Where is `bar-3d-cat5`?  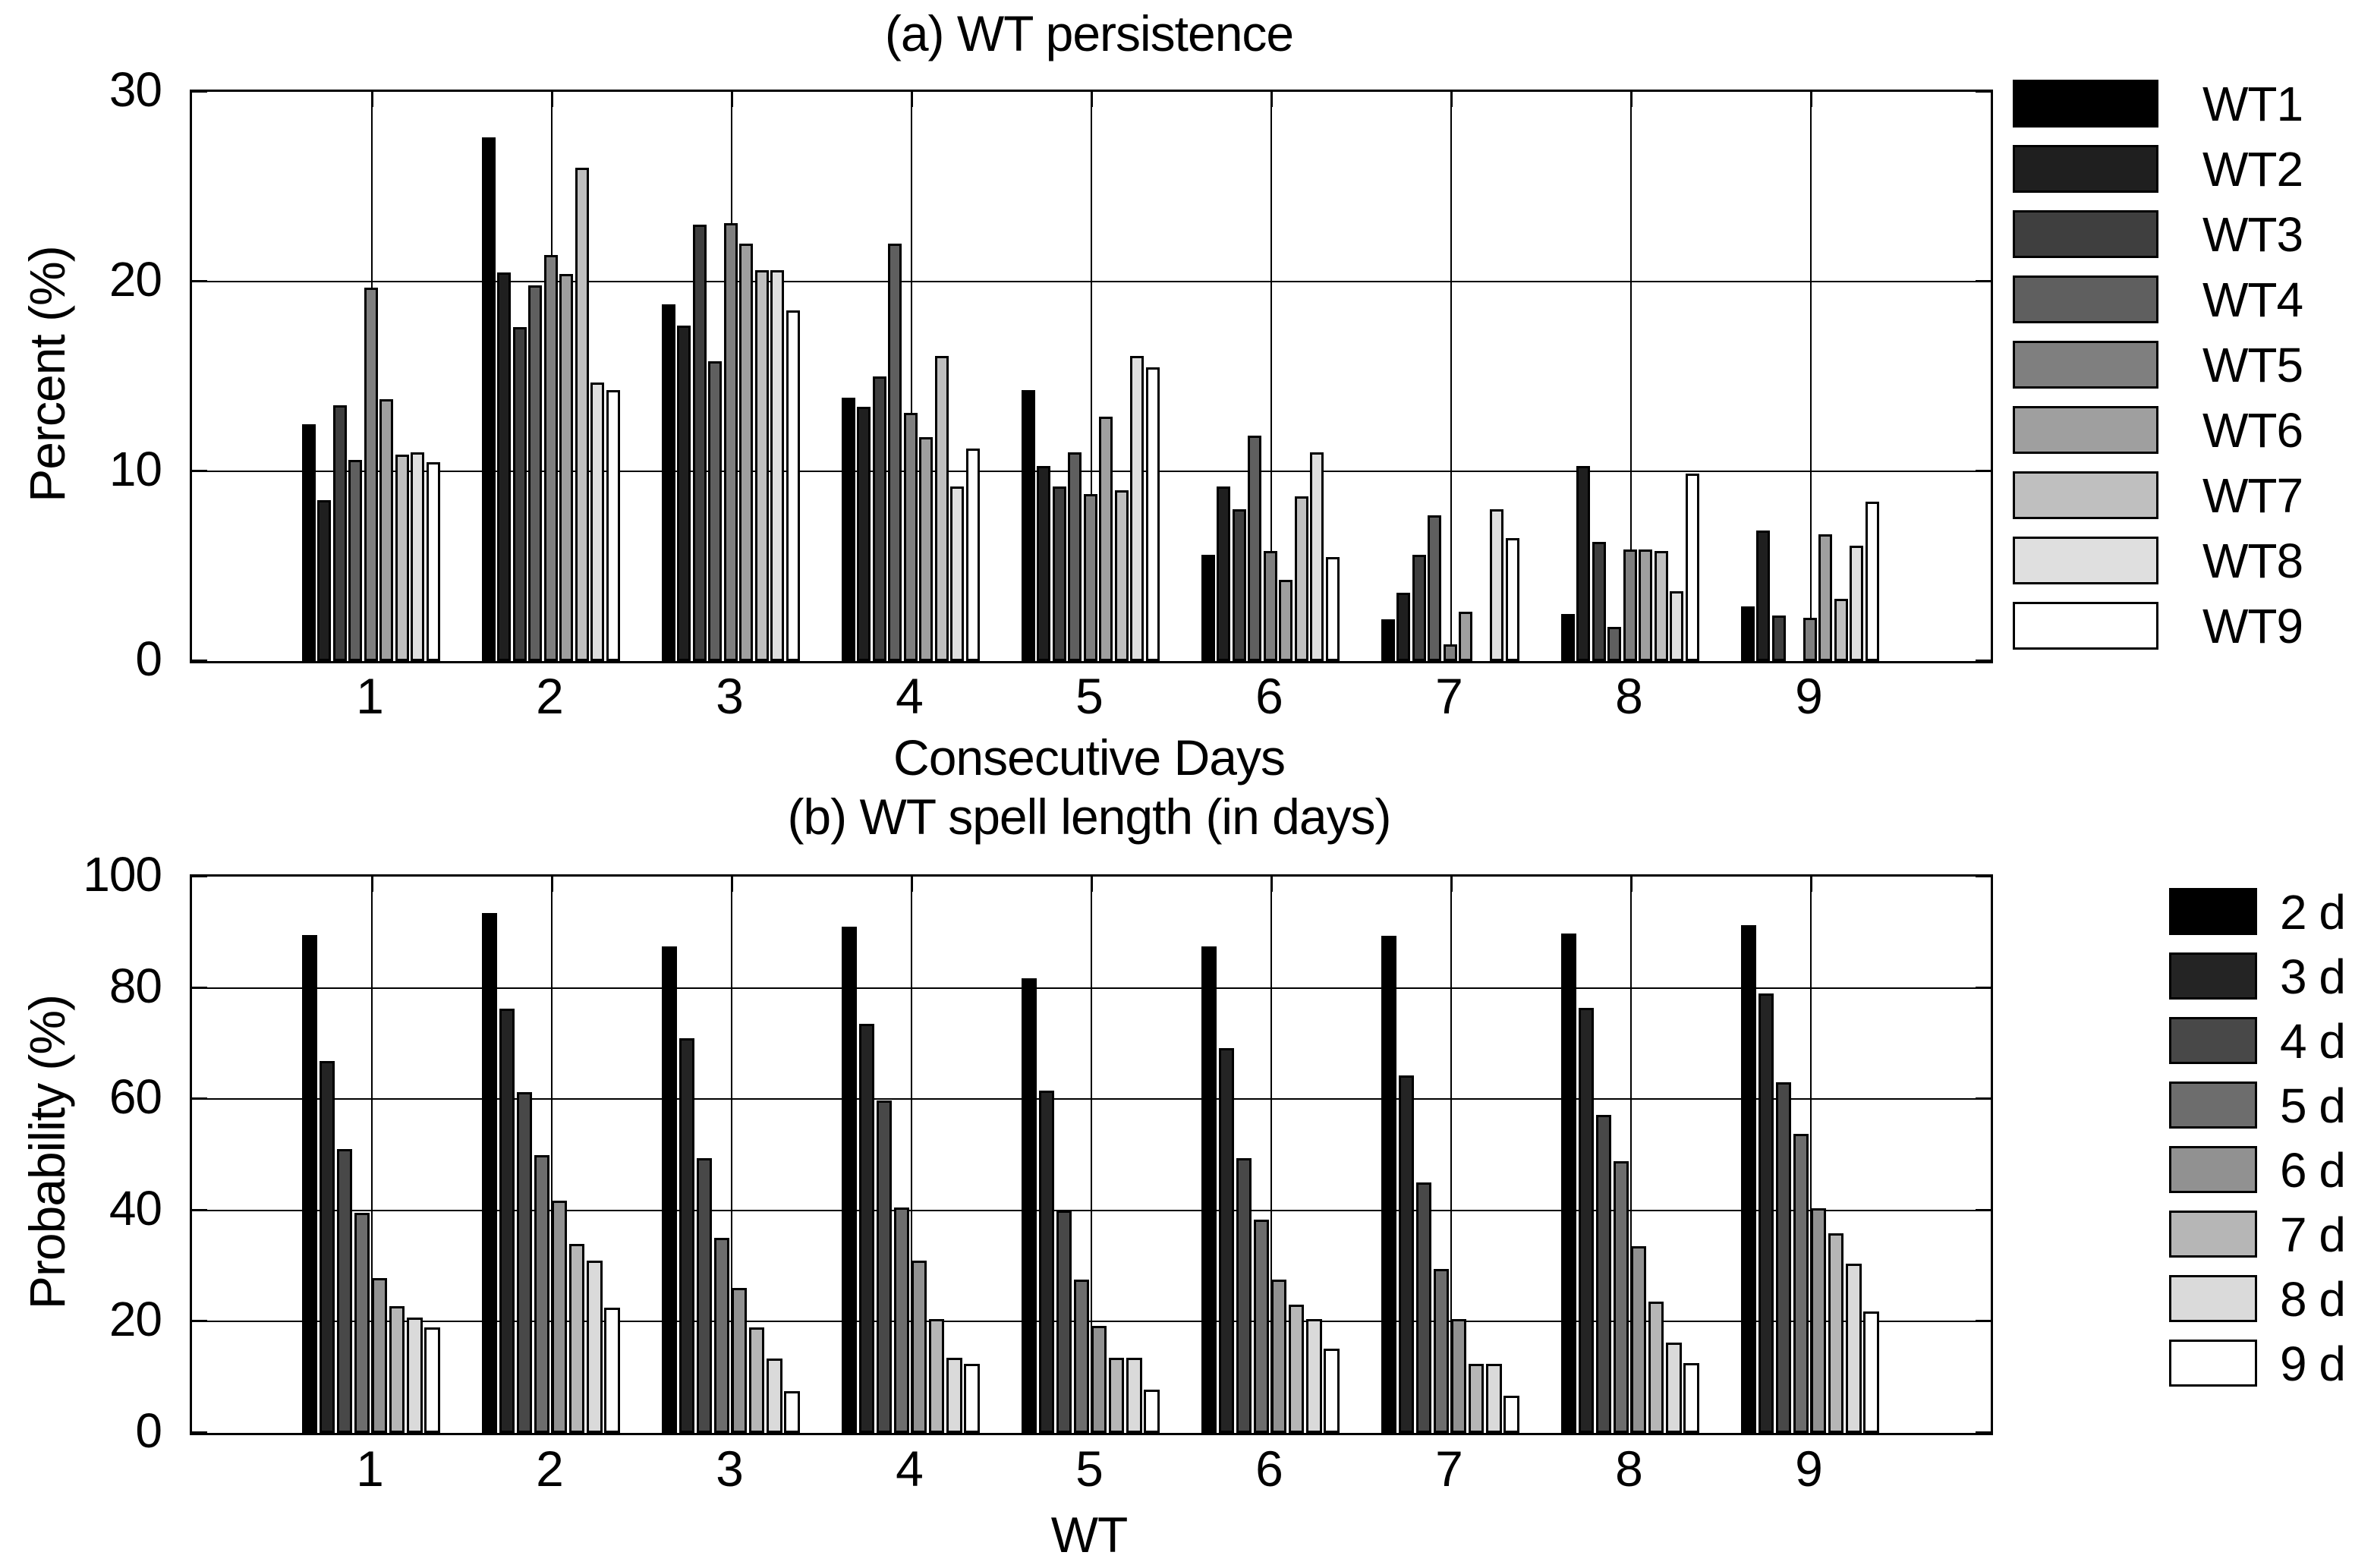
bar-3d-cat5 is located at coordinates (1046, 1262).